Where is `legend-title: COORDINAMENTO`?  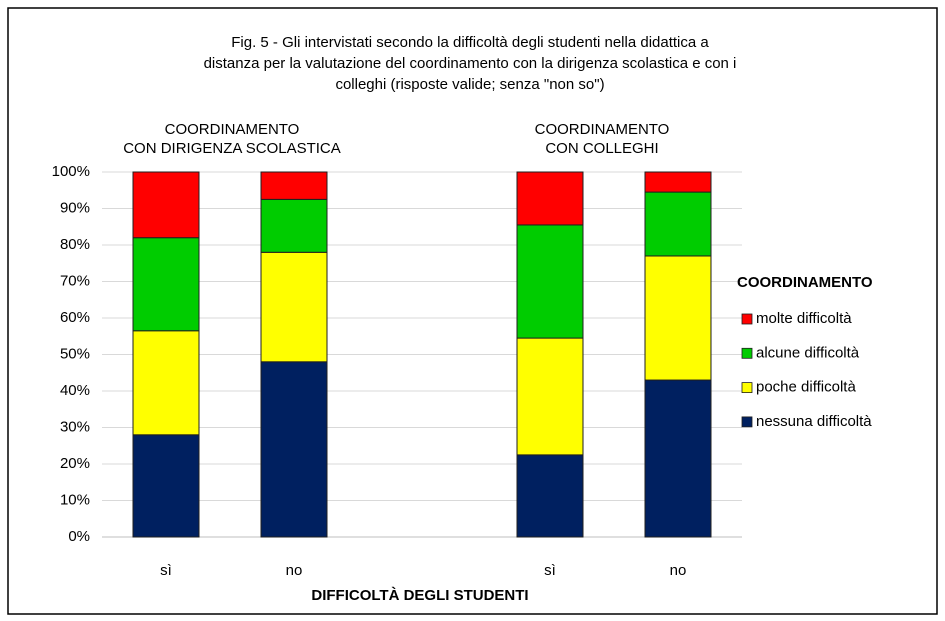 legend-title: COORDINAMENTO is located at coordinates (805, 282).